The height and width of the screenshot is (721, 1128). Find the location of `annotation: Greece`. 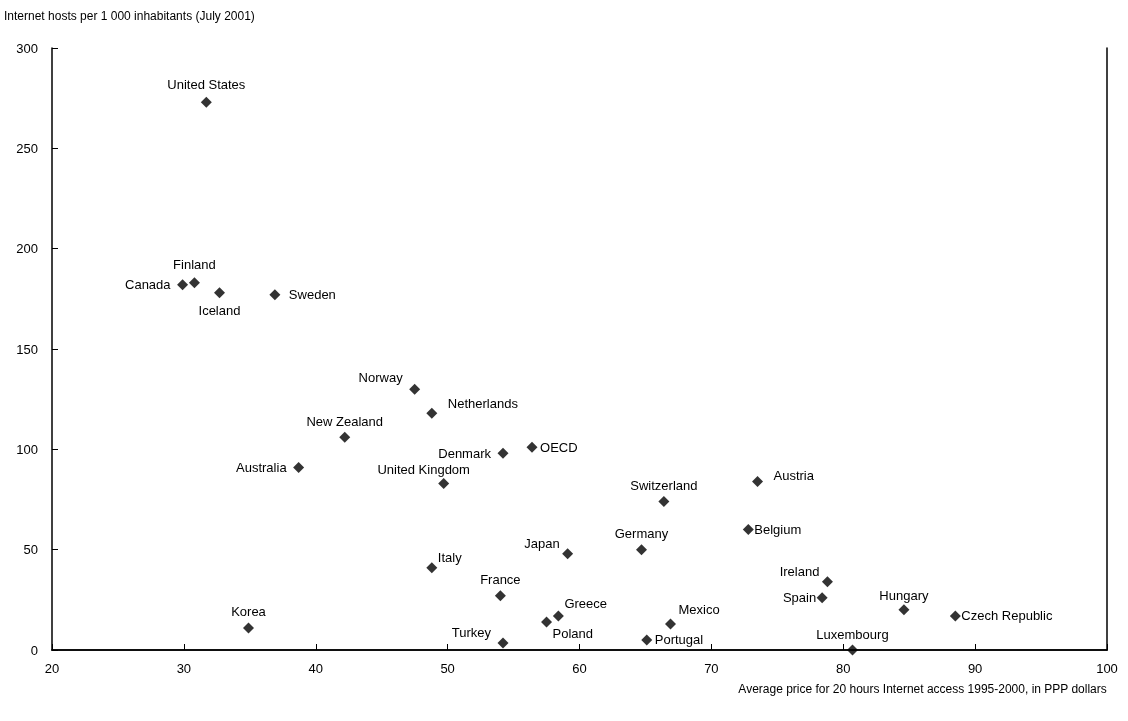

annotation: Greece is located at coordinates (586, 604).